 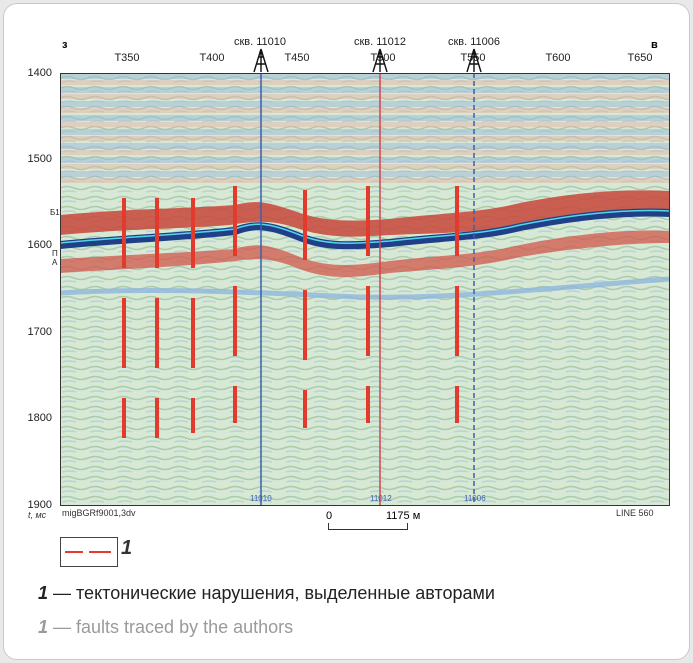 What do you see at coordinates (261, 498) in the screenshot?
I see `well-bottom-label: 11010` at bounding box center [261, 498].